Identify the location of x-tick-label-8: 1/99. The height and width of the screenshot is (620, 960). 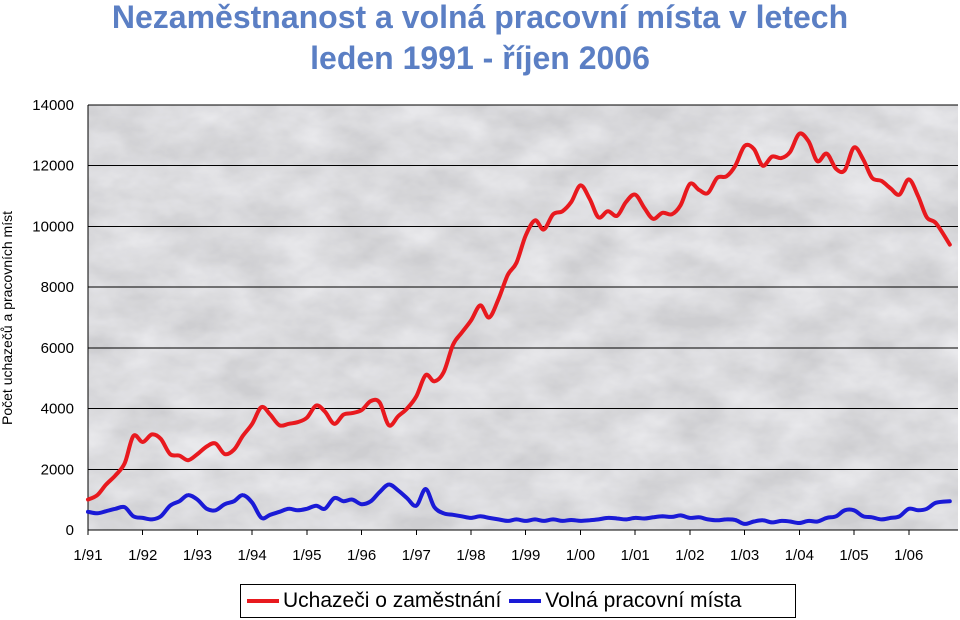
(525, 555).